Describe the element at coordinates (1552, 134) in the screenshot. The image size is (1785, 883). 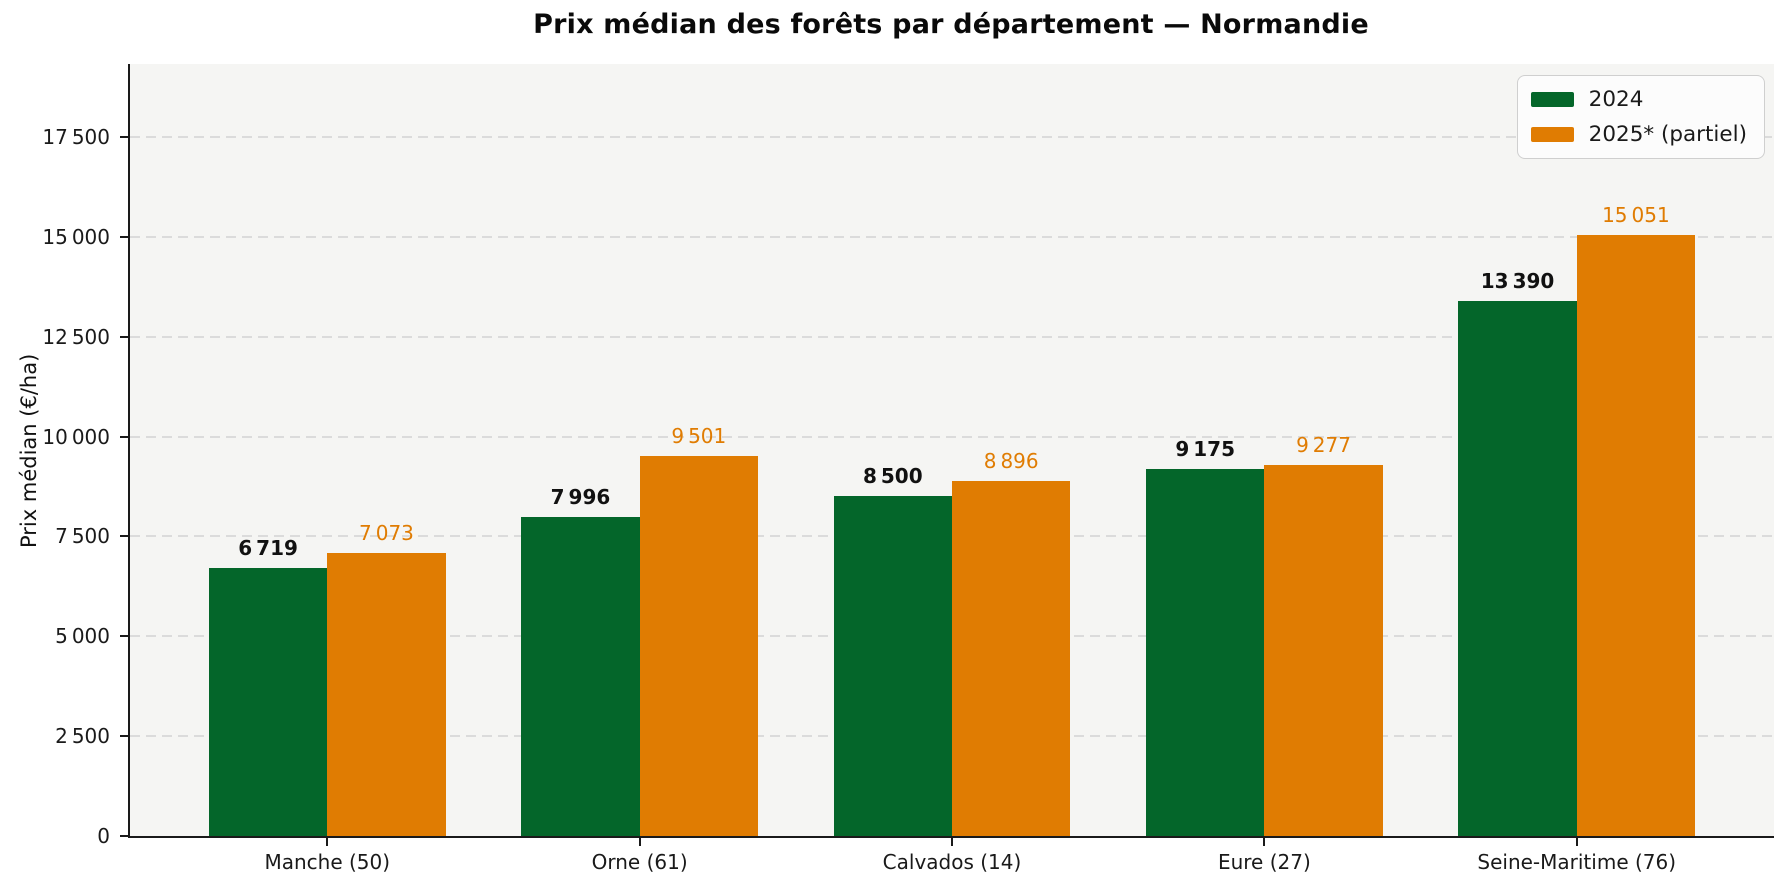
I see `legend-swatch-2025` at that location.